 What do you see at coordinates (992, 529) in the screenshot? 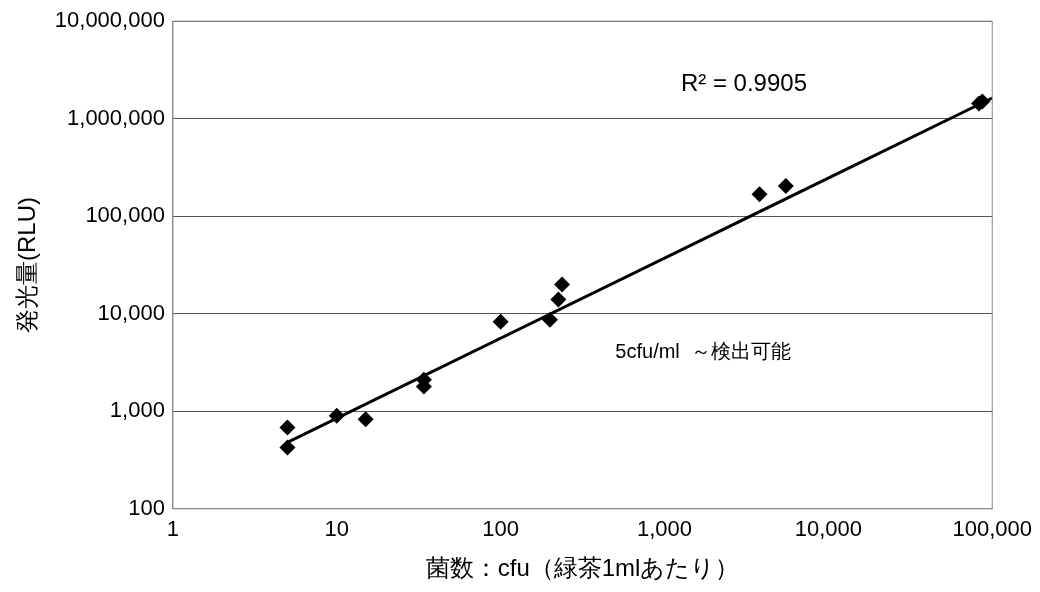
I see `x-tick-label: 100,000` at bounding box center [992, 529].